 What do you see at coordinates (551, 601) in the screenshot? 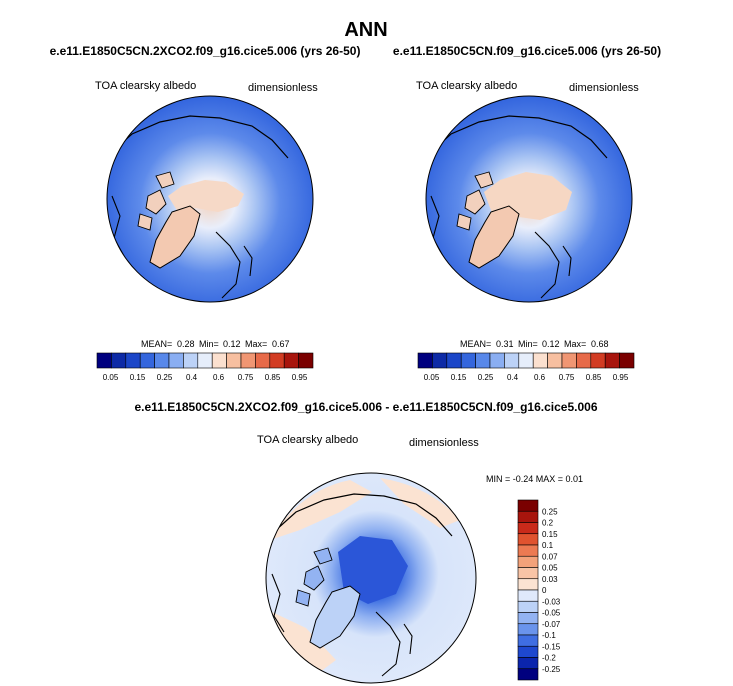
I see `colorbar-tick-label: -0.03` at bounding box center [551, 601].